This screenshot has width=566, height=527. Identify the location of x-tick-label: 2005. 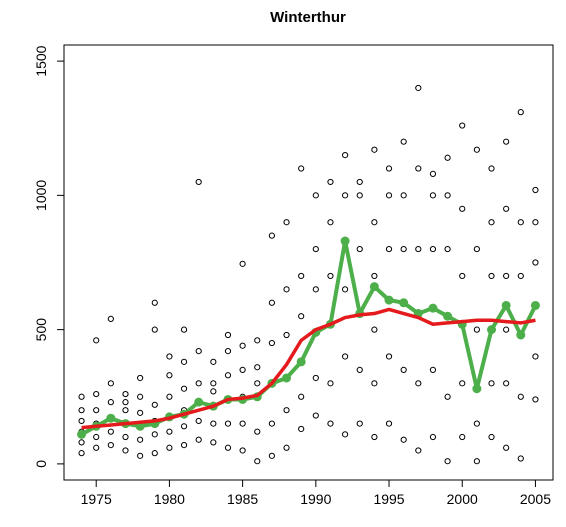
(535, 499).